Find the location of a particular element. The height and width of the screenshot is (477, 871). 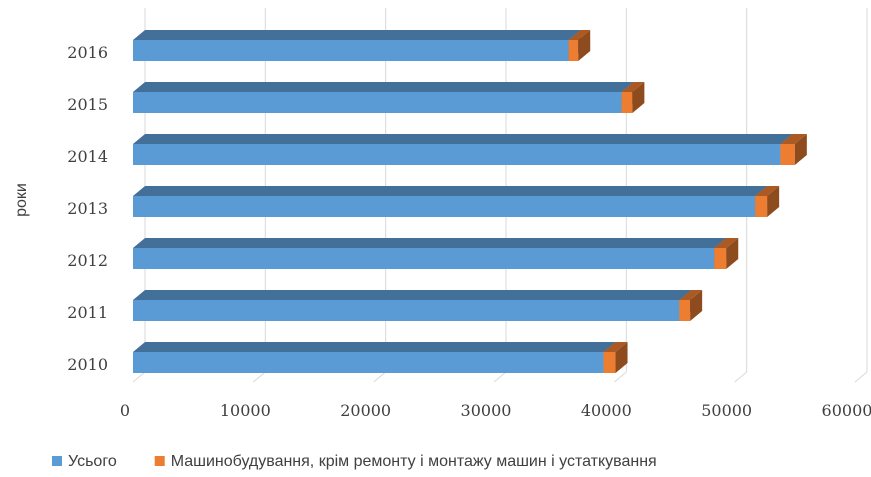

bar-machinery-2016 is located at coordinates (579, 45).